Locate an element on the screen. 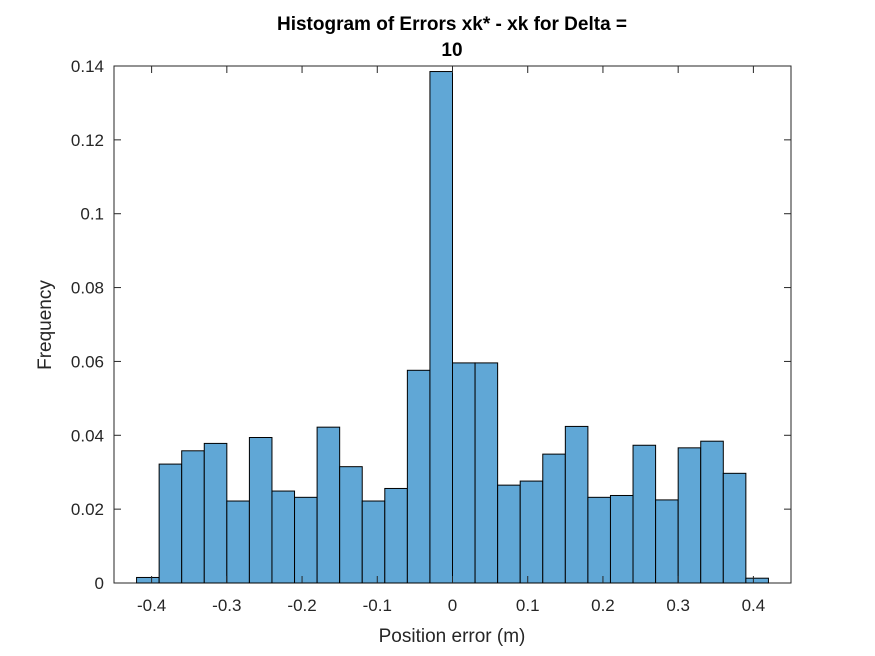 The image size is (875, 656). y-axis-label: Frequency is located at coordinates (45, 325).